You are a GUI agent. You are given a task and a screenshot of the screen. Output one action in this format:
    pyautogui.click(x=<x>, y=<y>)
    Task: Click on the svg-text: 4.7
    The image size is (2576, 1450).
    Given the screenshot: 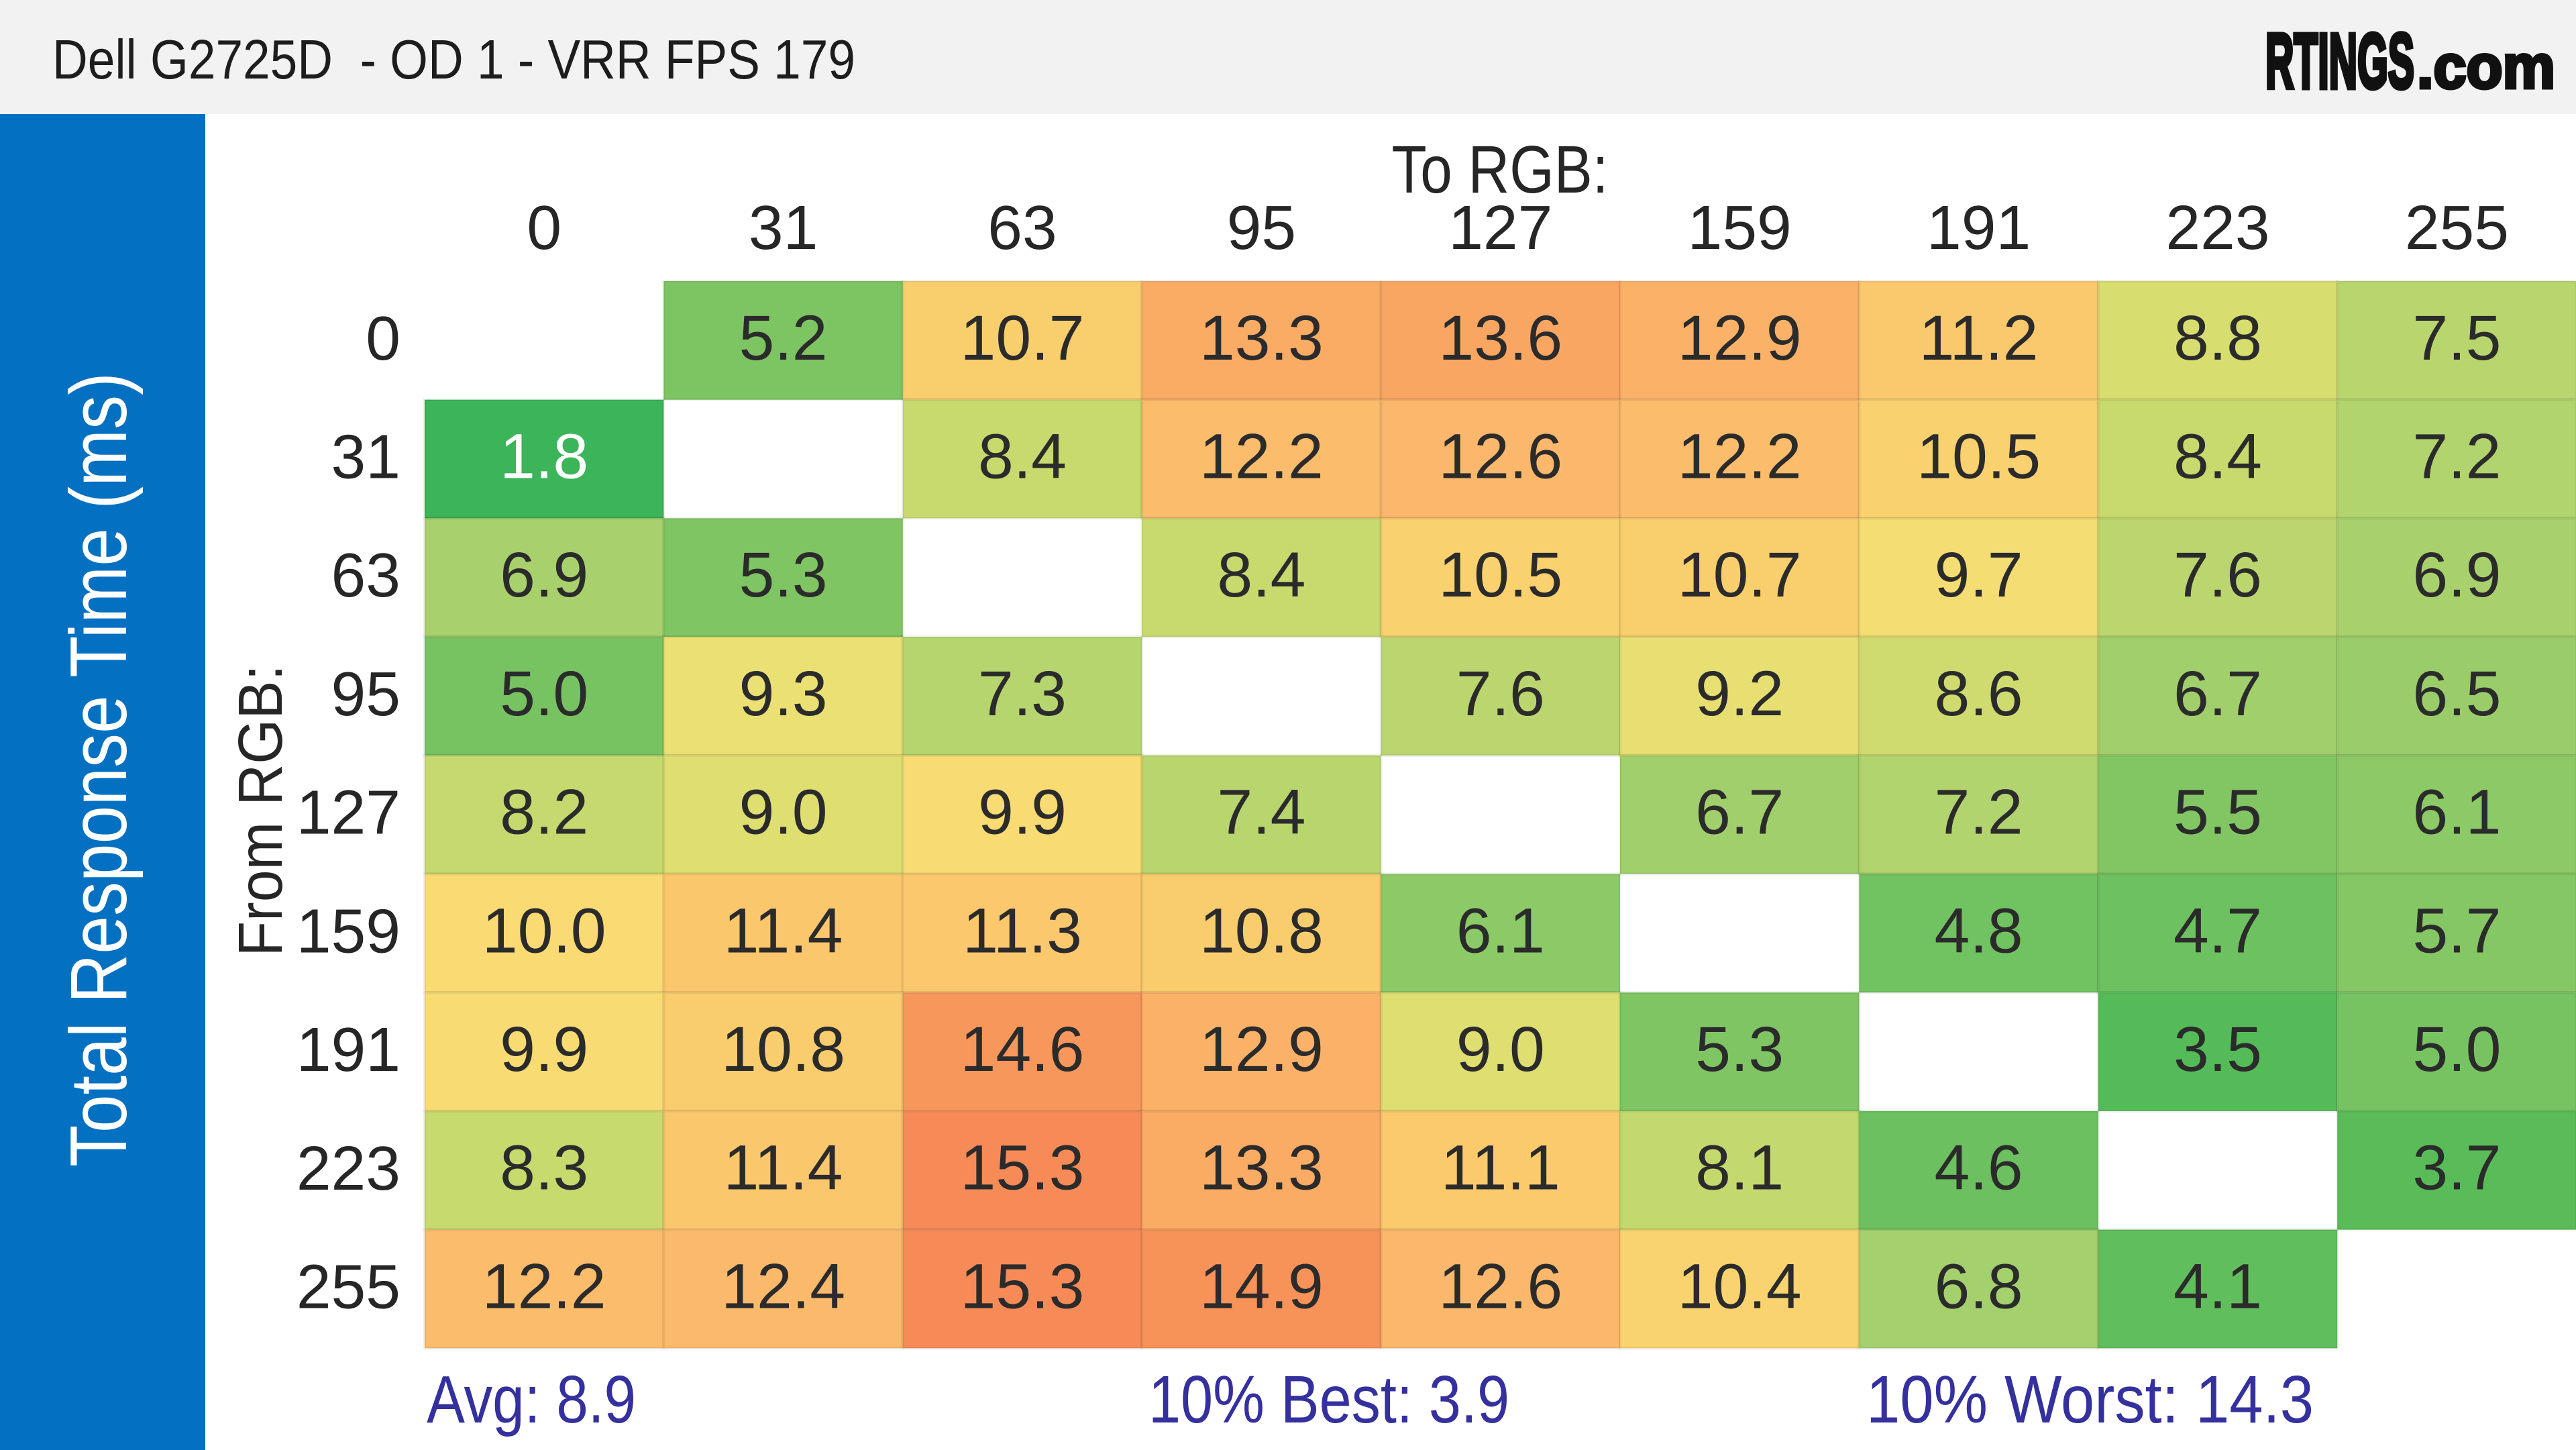 What is the action you would take?
    pyautogui.click(x=2218, y=930)
    